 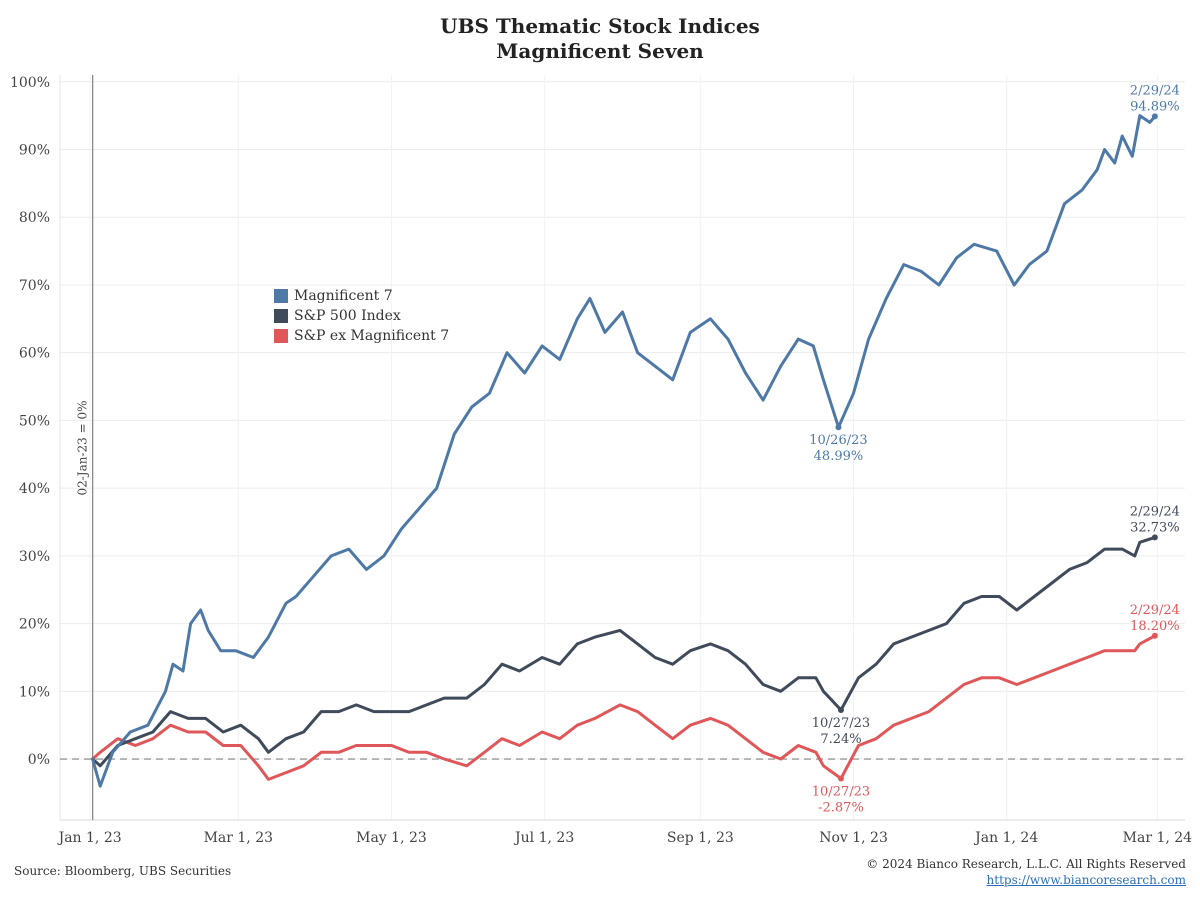 I want to click on y-tick-label: 80%, so click(x=34, y=218).